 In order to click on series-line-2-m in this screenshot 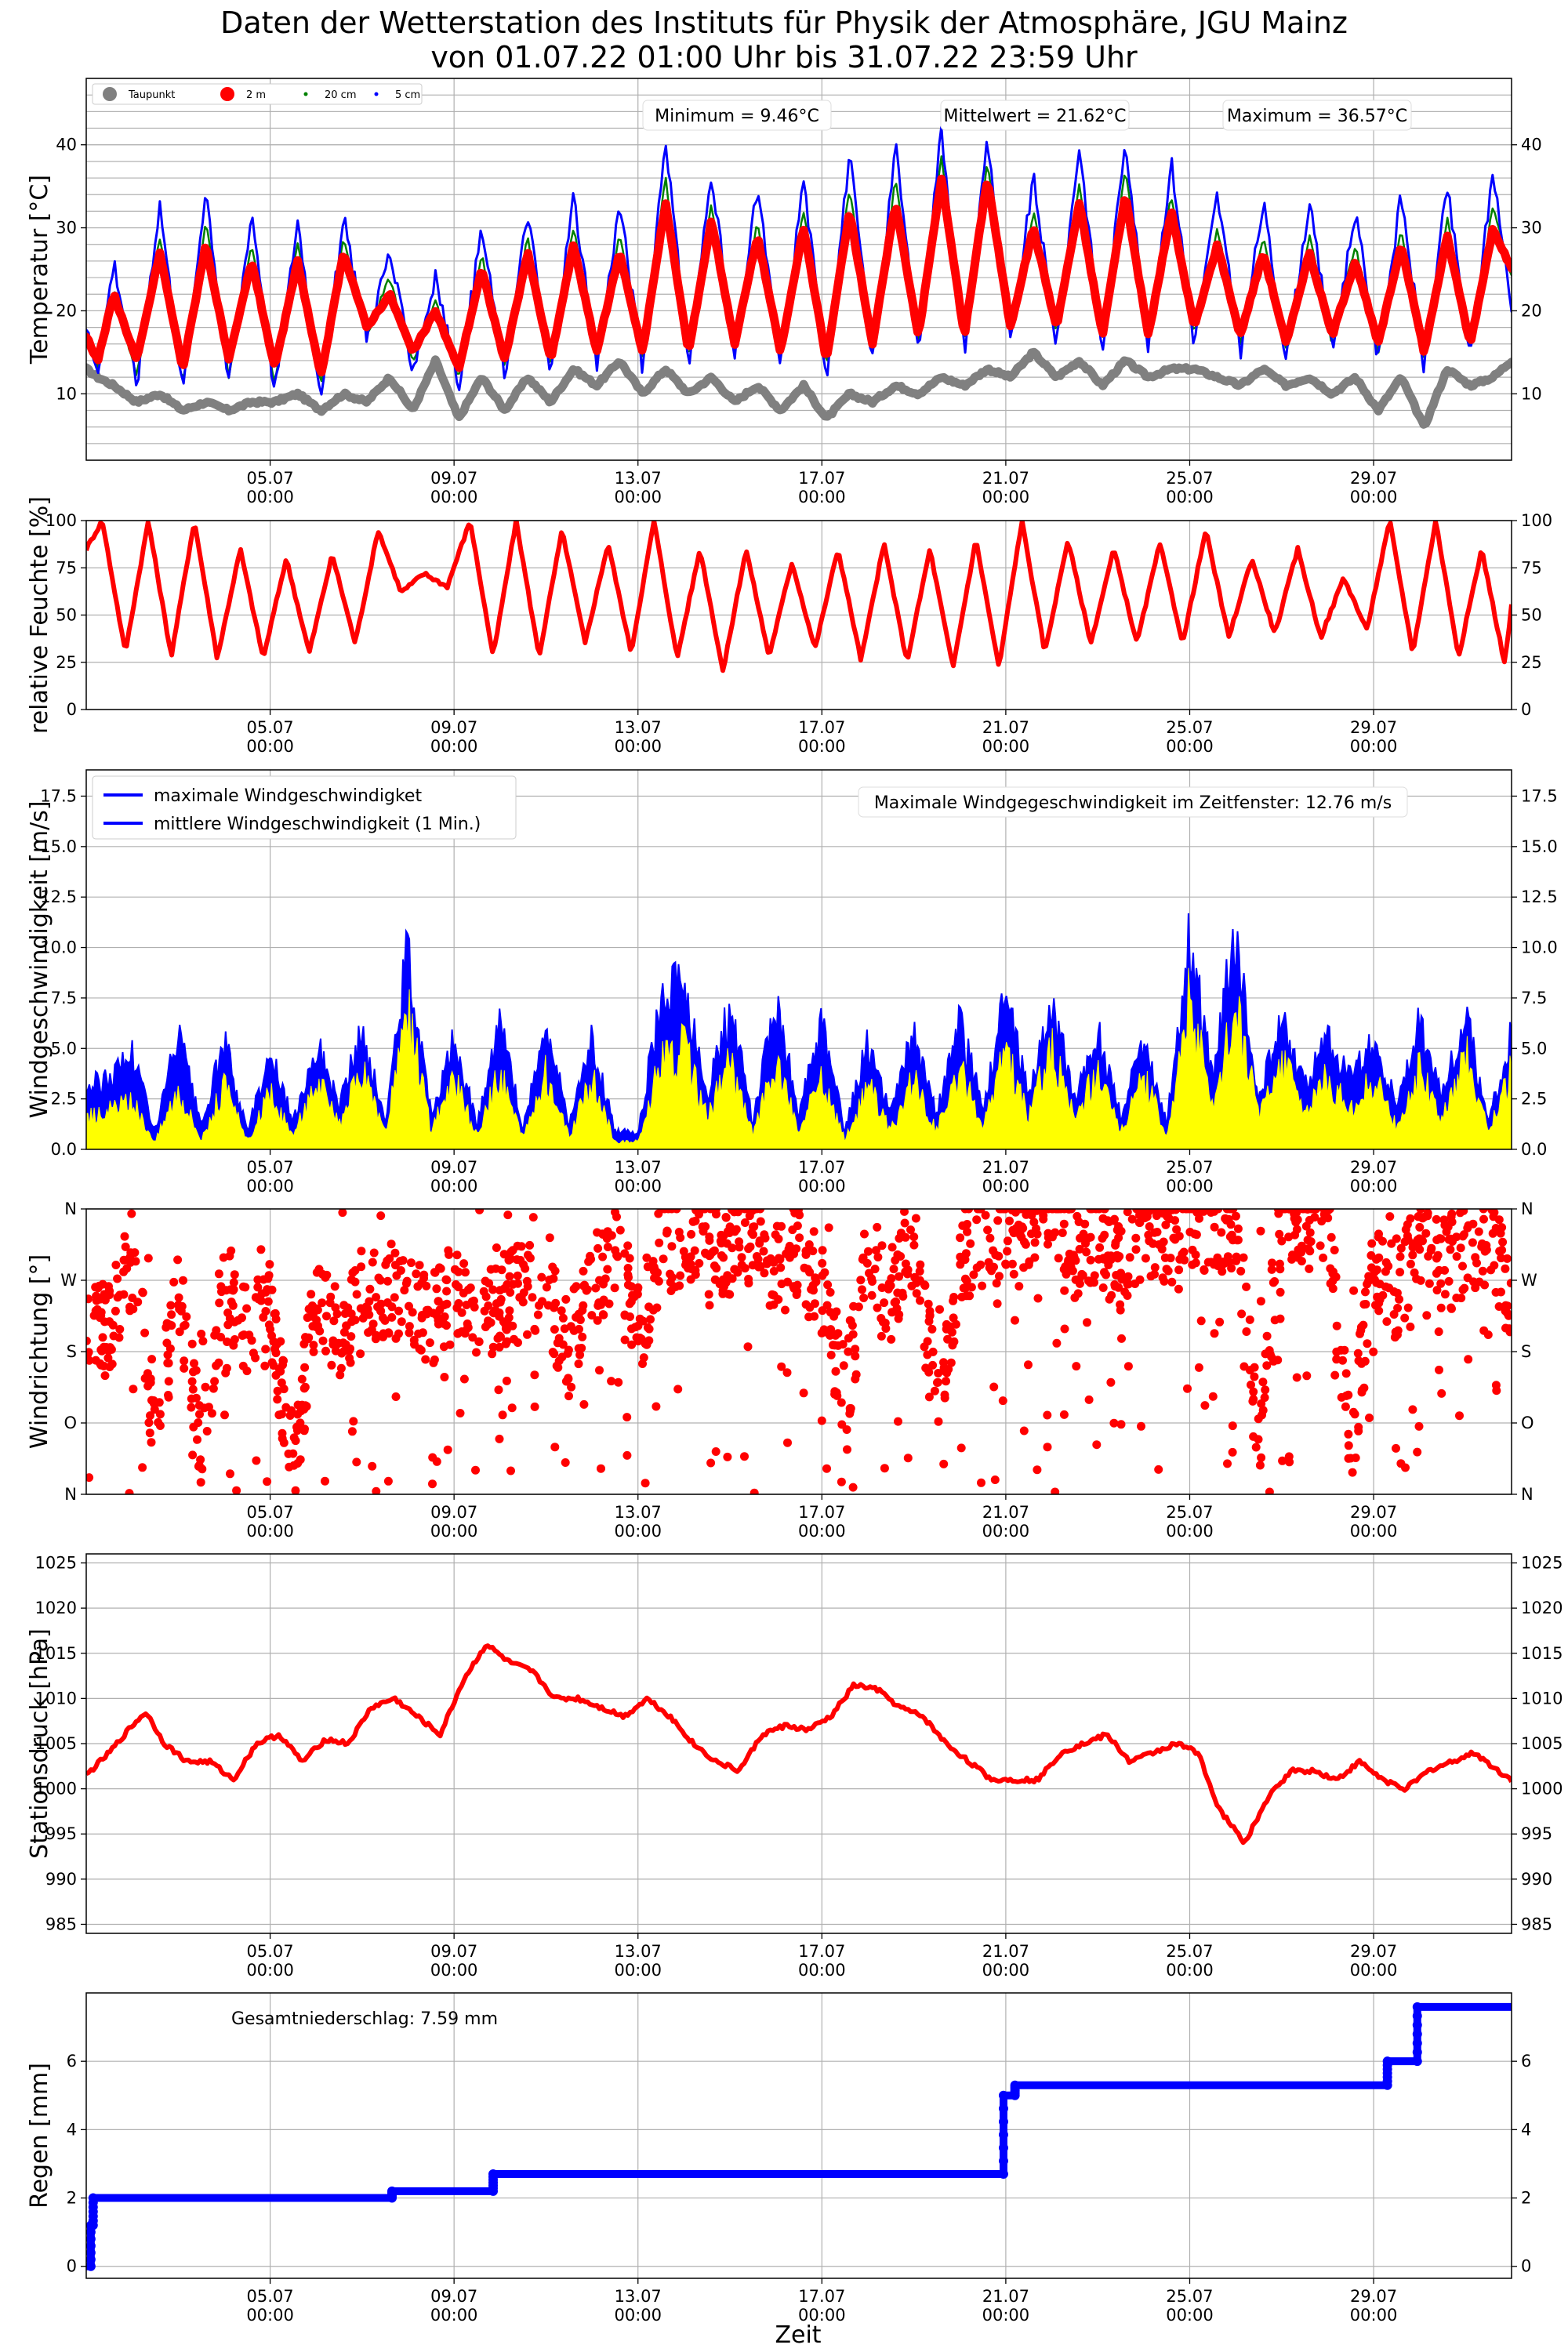, I will do `click(799, 275)`.